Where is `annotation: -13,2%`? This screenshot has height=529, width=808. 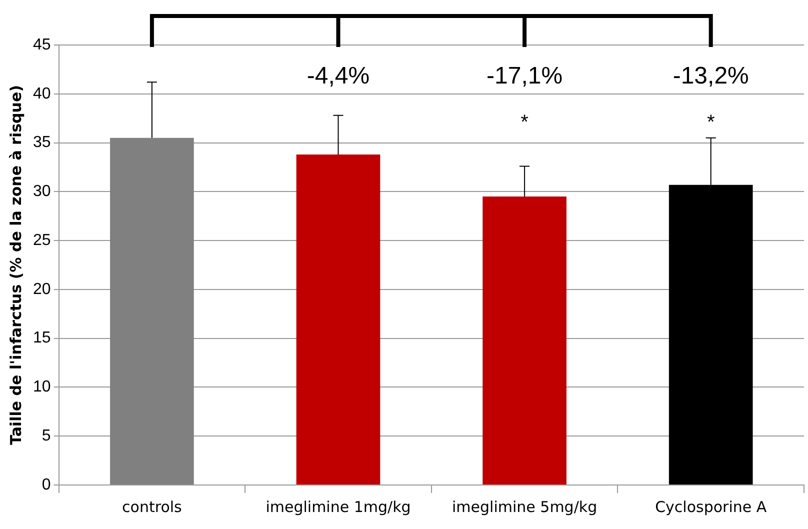
annotation: -13,2% is located at coordinates (710, 76).